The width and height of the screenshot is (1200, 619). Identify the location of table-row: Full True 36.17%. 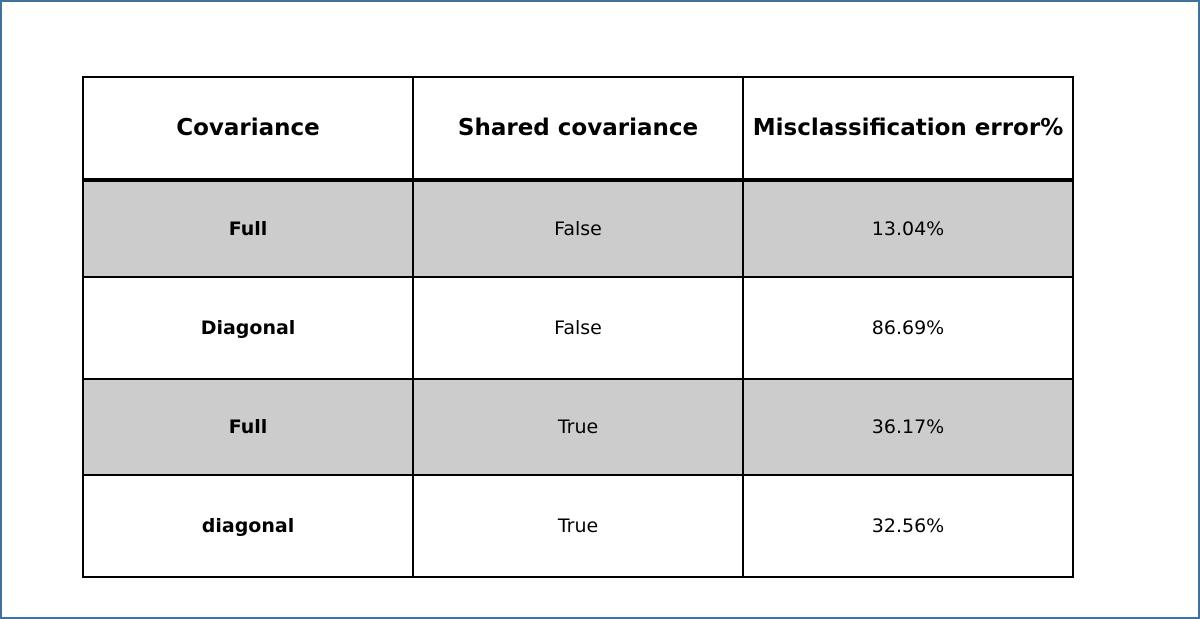
(578, 427).